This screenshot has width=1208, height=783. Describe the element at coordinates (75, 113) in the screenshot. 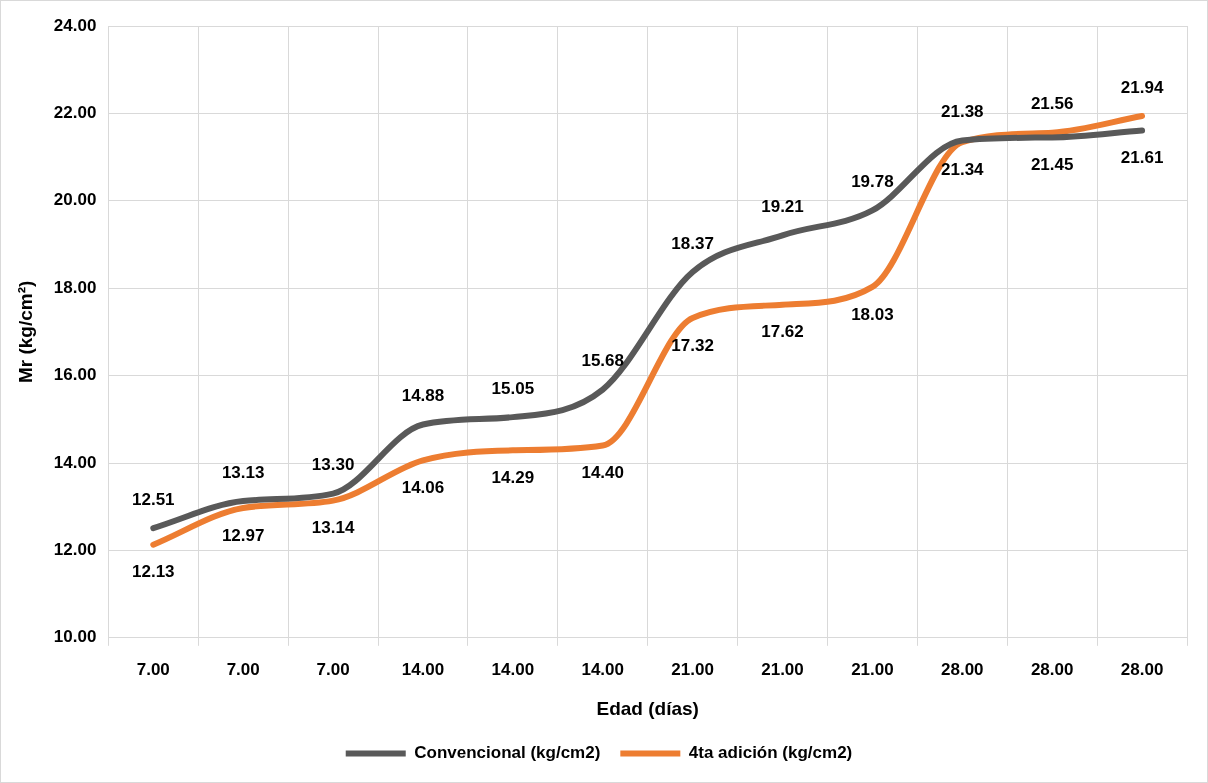

I see `y-tick-label: 22.00` at that location.